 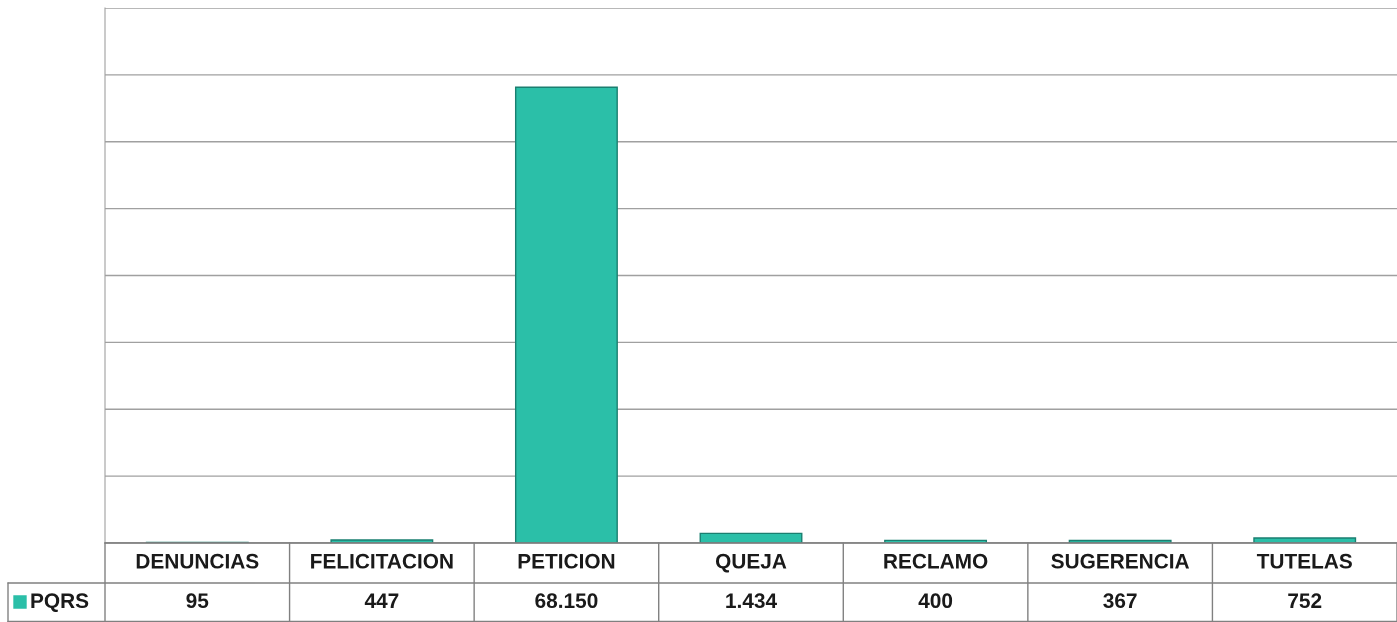 I want to click on legend-label: PQRS, so click(x=60, y=602).